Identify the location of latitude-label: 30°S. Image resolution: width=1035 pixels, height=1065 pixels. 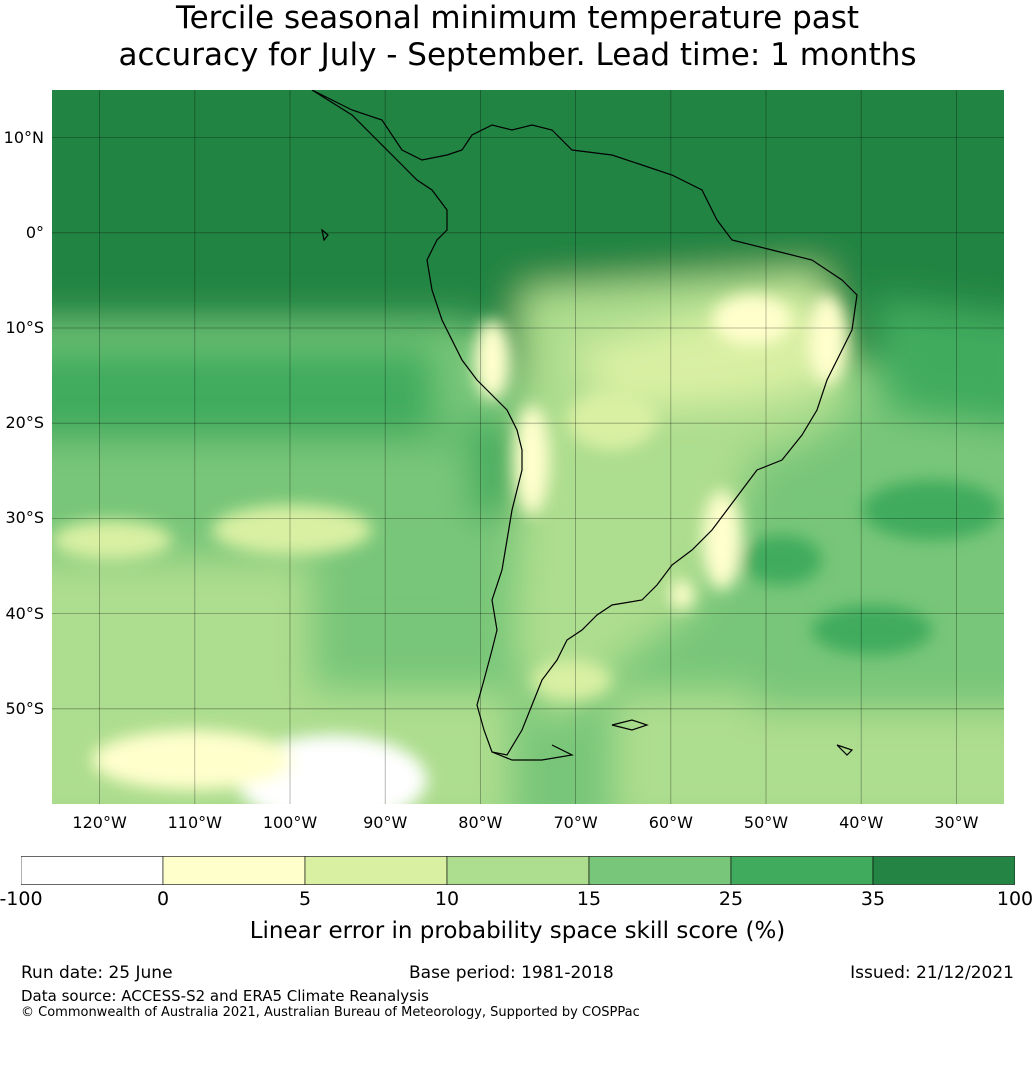
(24, 518).